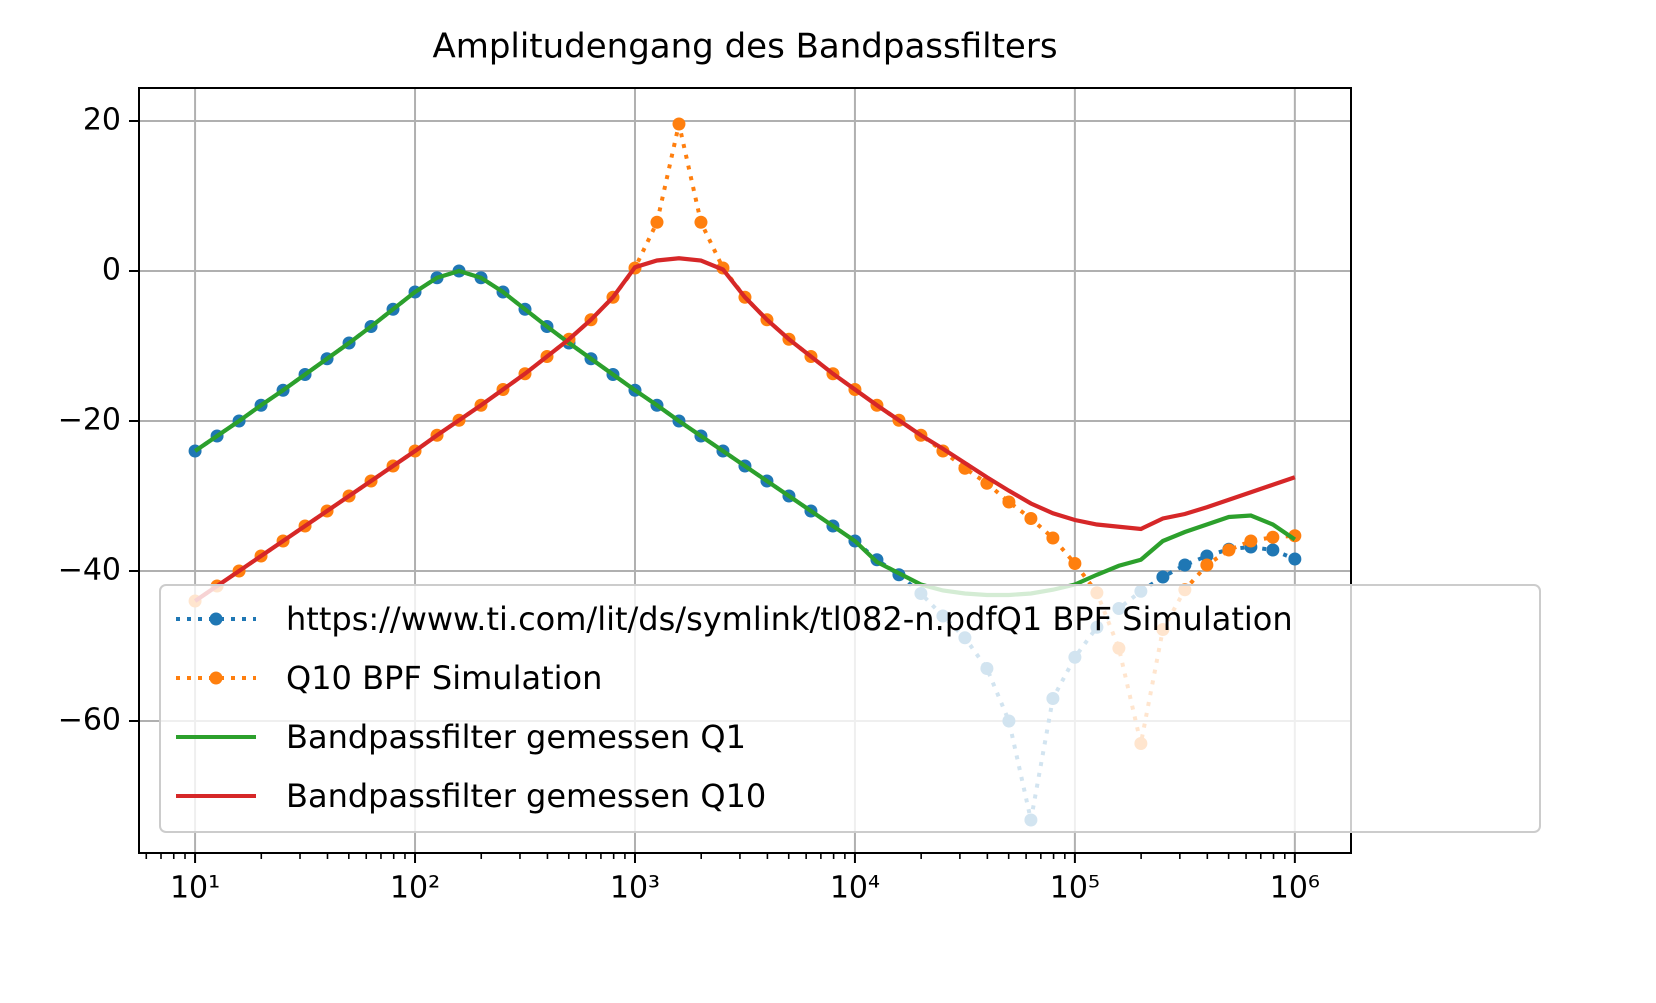 Image resolution: width=1656 pixels, height=1003 pixels. Describe the element at coordinates (89, 570) in the screenshot. I see `y-tick-label: −40` at that location.